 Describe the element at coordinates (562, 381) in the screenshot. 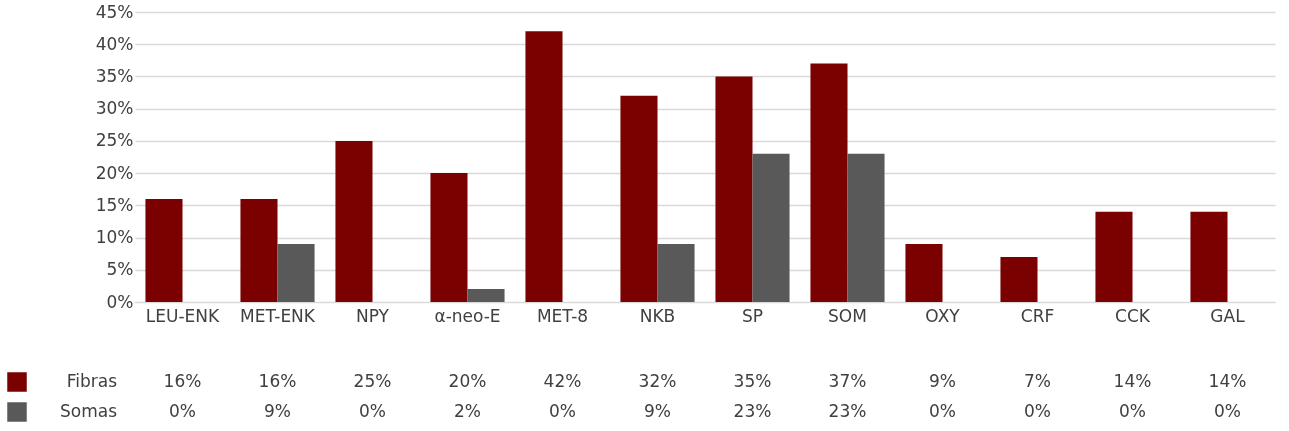

I see `text: 42%` at that location.